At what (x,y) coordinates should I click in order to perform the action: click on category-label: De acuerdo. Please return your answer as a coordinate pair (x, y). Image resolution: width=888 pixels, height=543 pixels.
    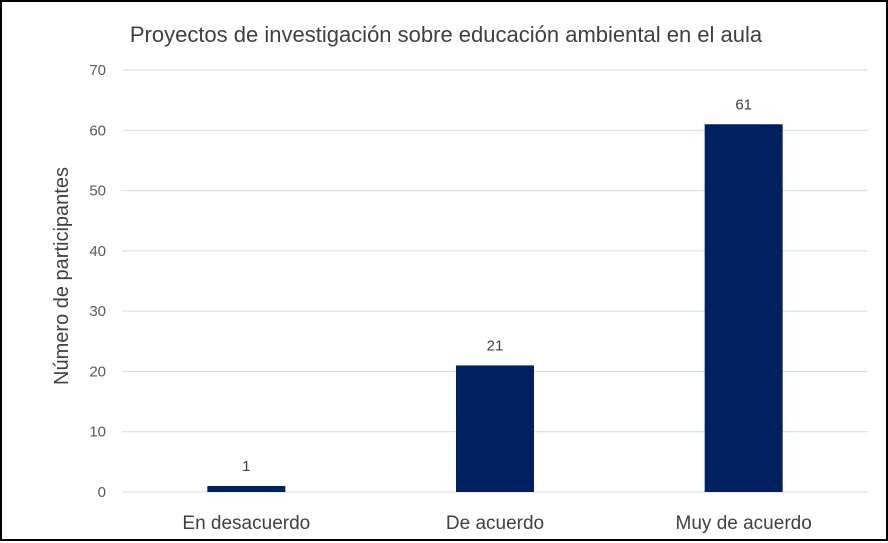
    Looking at the image, I should click on (495, 523).